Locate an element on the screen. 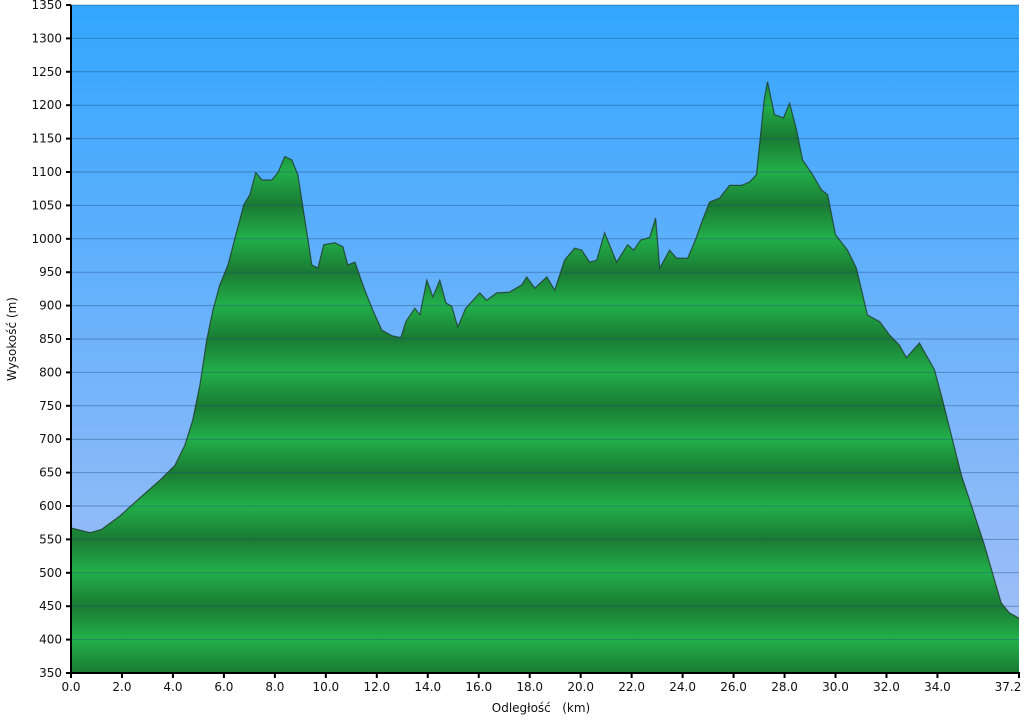 The image size is (1024, 724). x-tick-label: 6.0 is located at coordinates (223, 687).